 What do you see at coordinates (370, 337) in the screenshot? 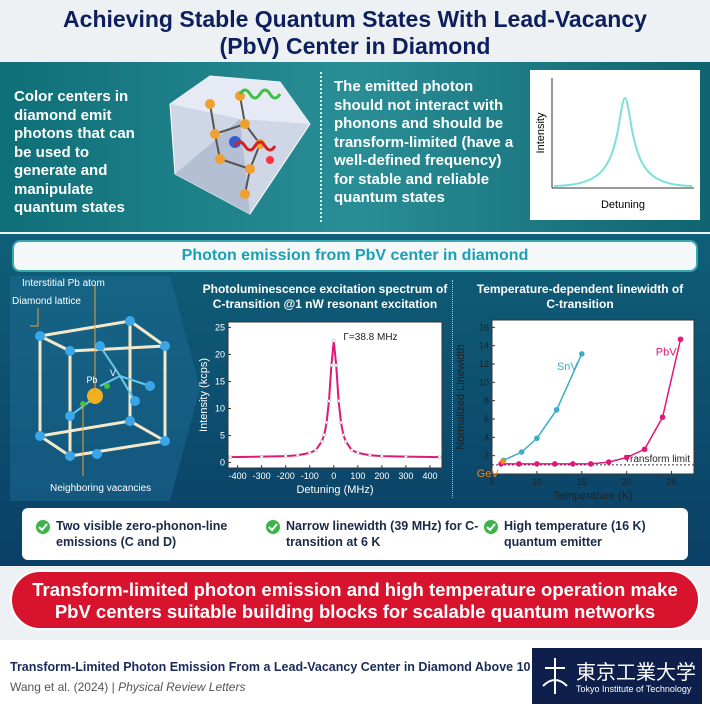
I see `annotation: Γ=38.8 MHz` at bounding box center [370, 337].